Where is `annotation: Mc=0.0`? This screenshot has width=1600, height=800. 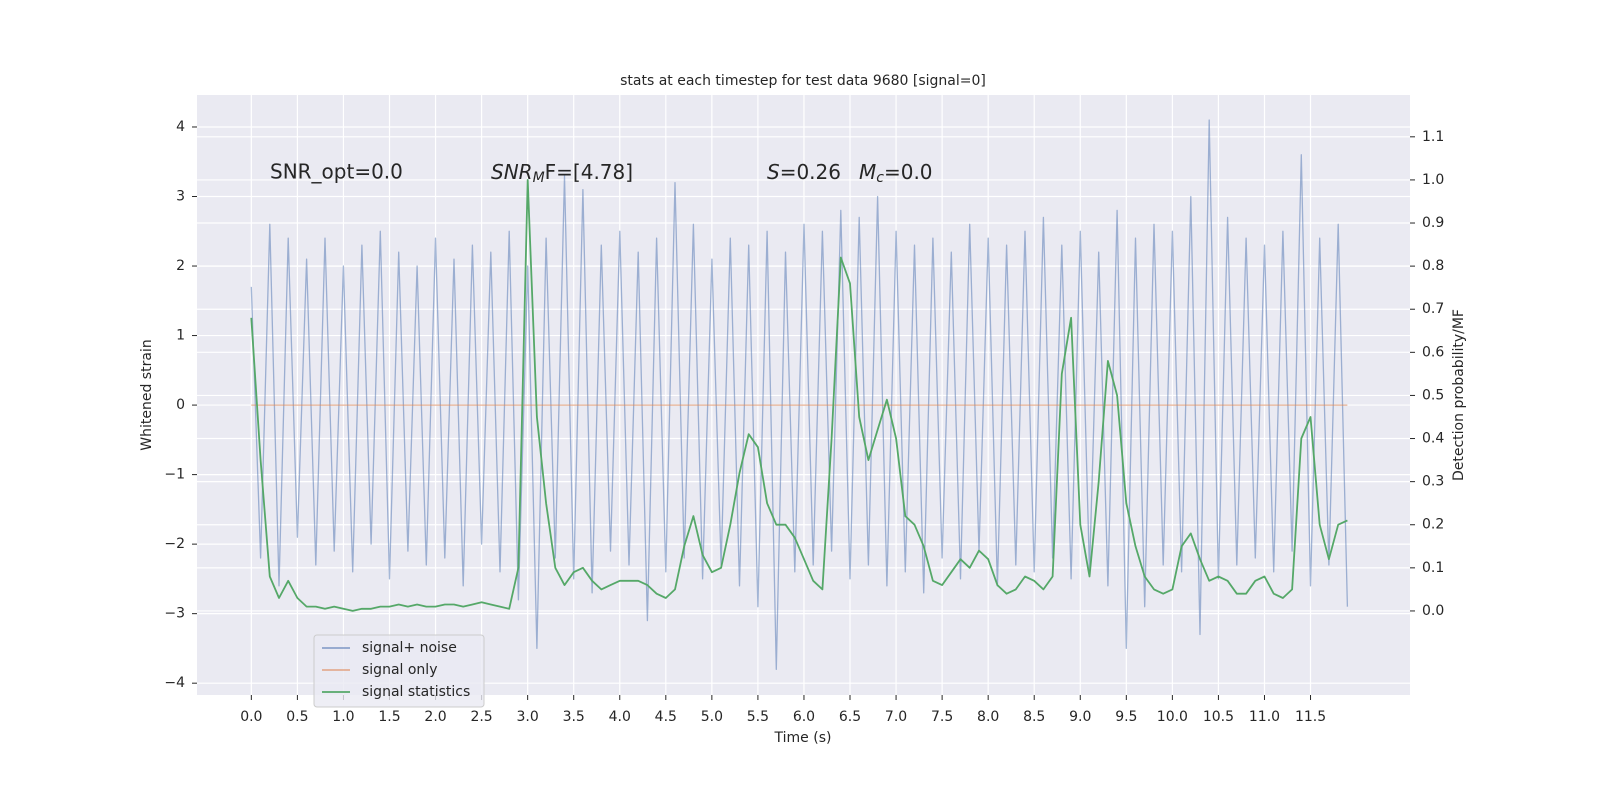 annotation: Mc=0.0 is located at coordinates (896, 173).